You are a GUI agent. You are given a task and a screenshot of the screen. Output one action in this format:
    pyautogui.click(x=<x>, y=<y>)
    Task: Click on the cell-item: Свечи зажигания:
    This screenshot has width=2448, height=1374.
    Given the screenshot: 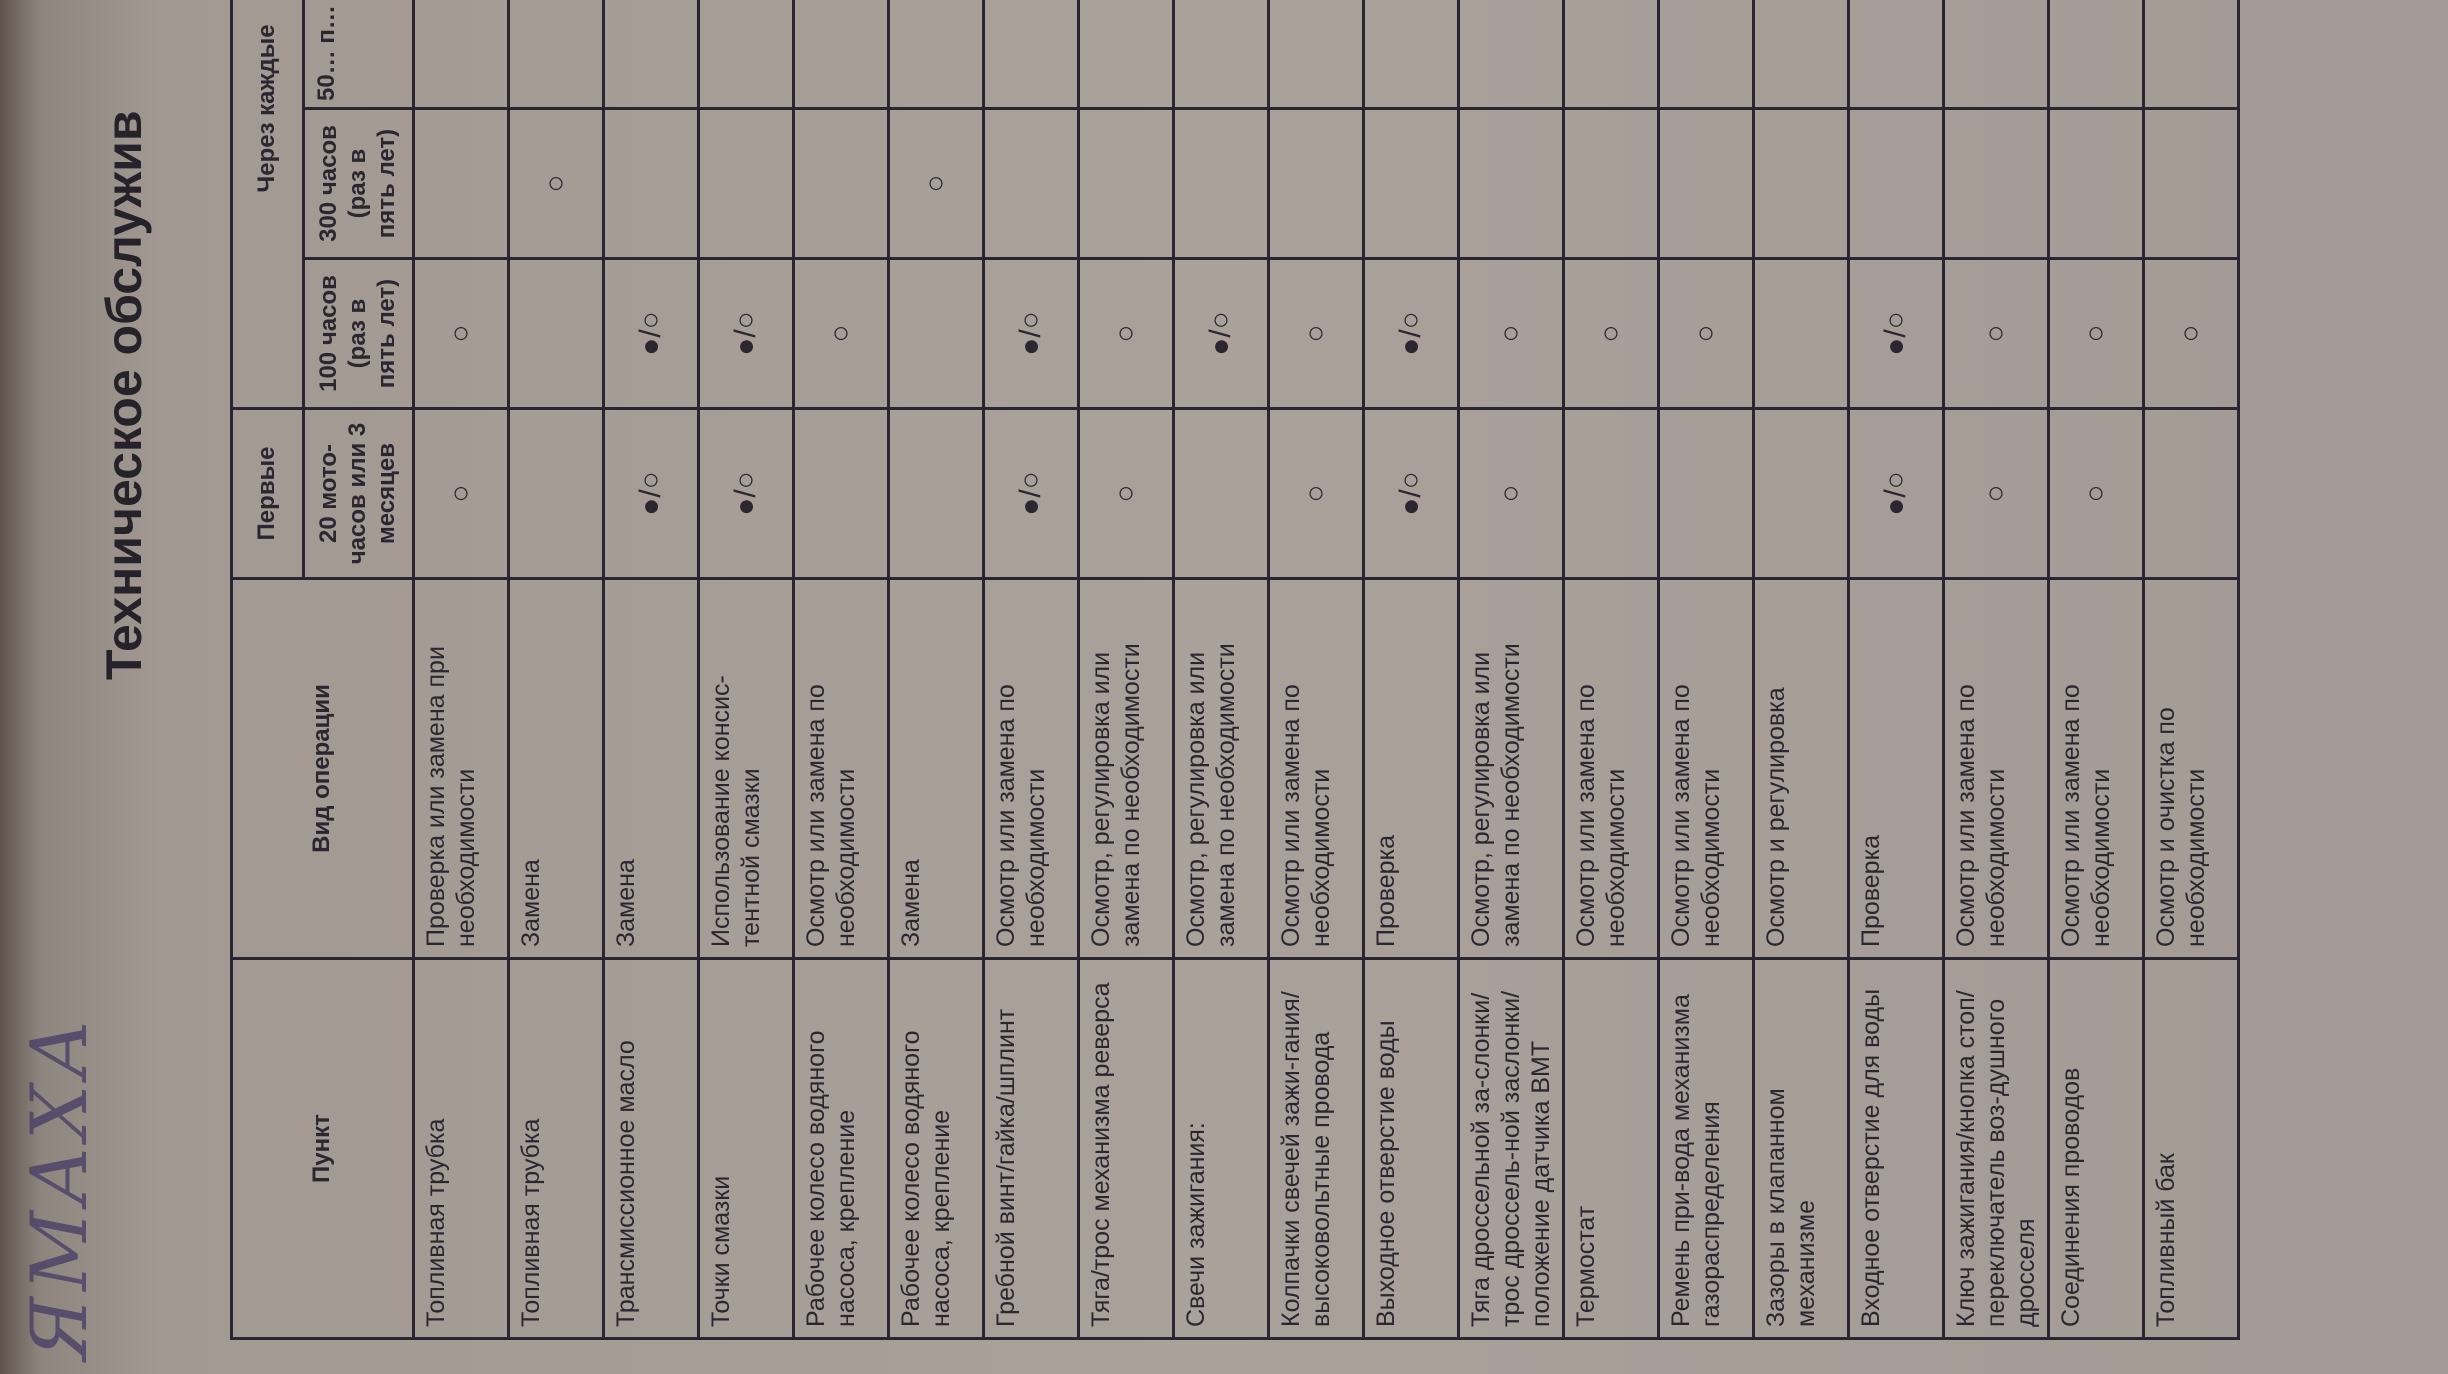 What is the action you would take?
    pyautogui.click(x=1221, y=1148)
    